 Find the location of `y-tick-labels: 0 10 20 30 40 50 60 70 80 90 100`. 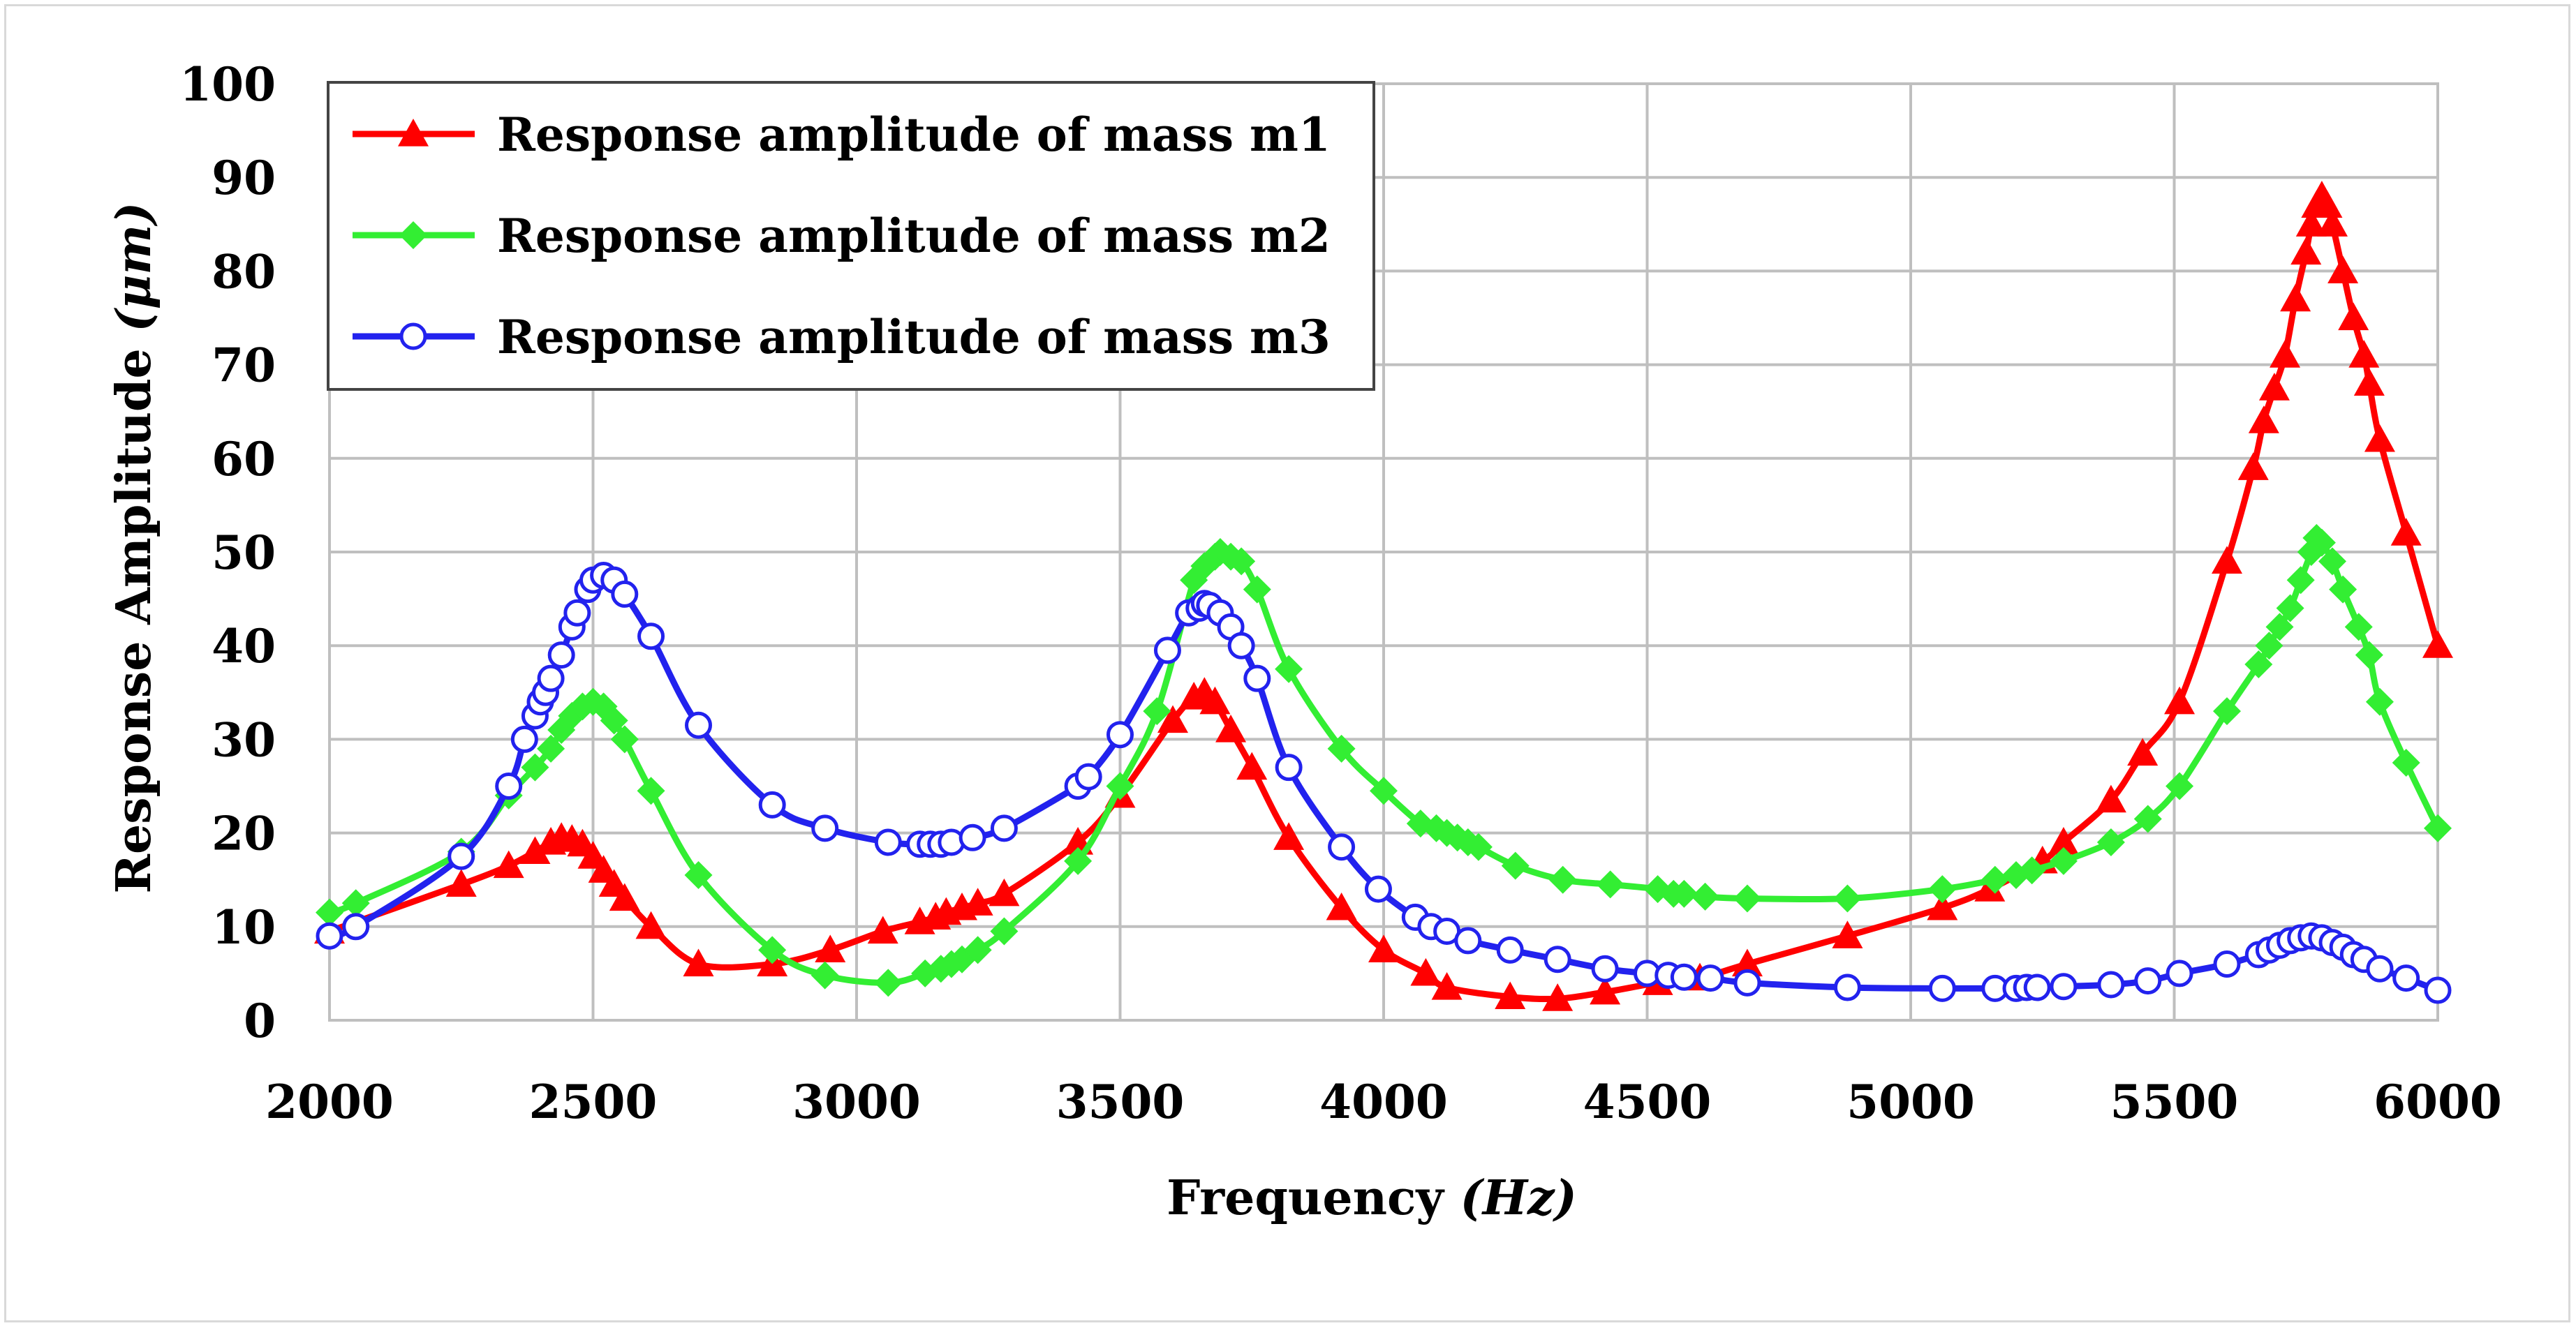

y-tick-labels: 0 10 20 30 40 50 60 70 80 90 100 is located at coordinates (227, 552).